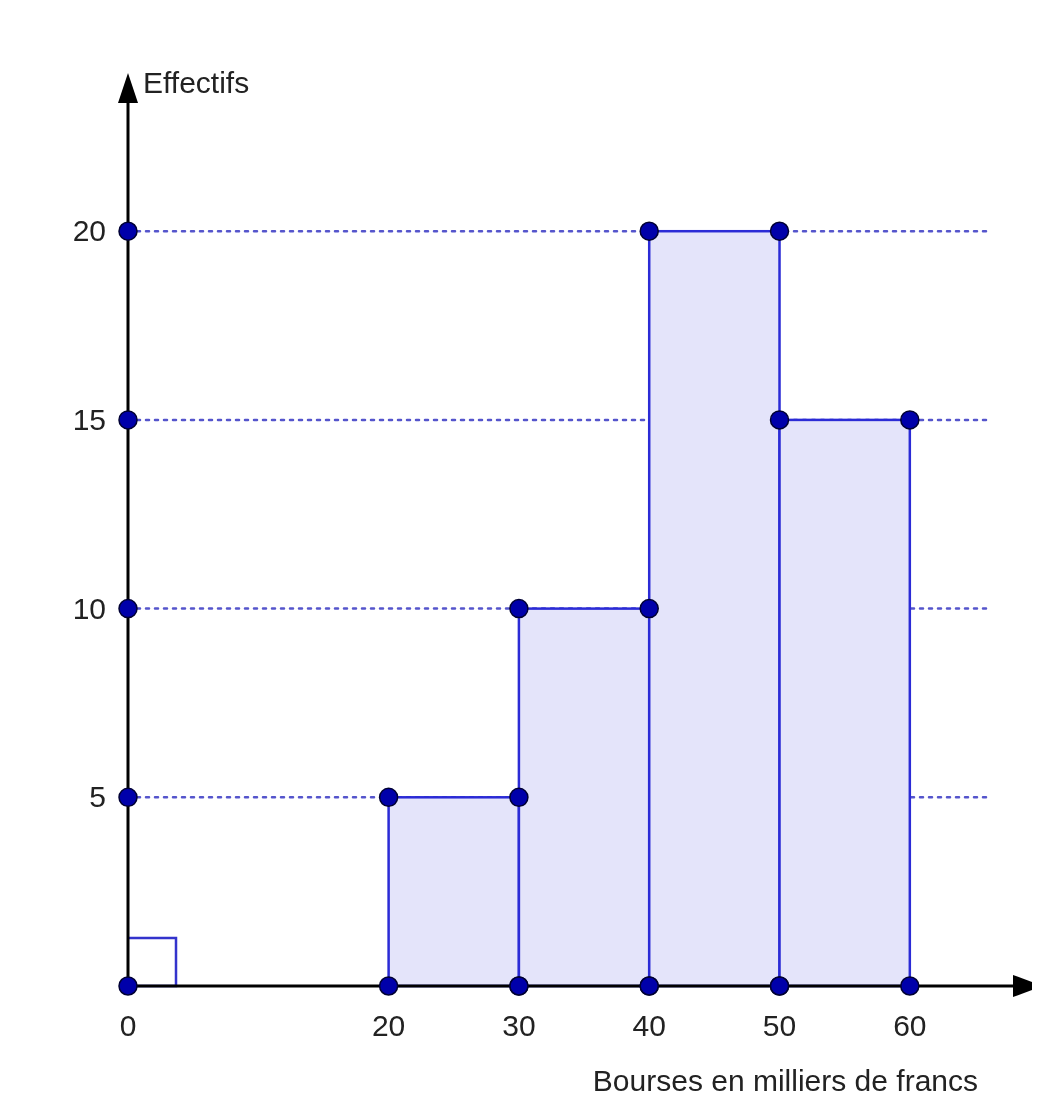 Image resolution: width=1040 pixels, height=1112 pixels. I want to click on y-tick-label: 15, so click(89, 419).